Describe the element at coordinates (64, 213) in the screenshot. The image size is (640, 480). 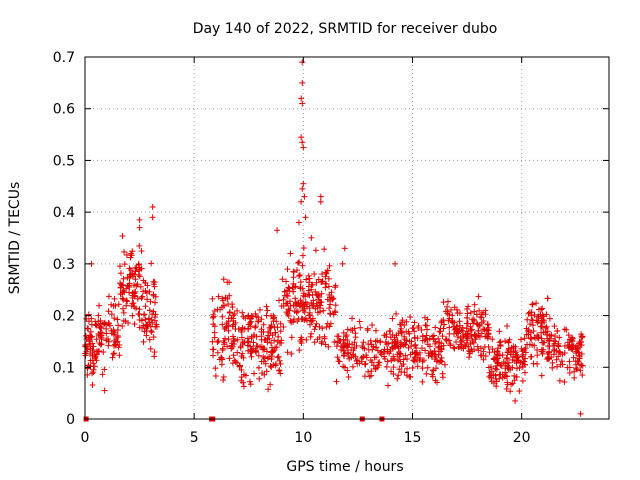
I see `y-tick-label: 0.4` at that location.